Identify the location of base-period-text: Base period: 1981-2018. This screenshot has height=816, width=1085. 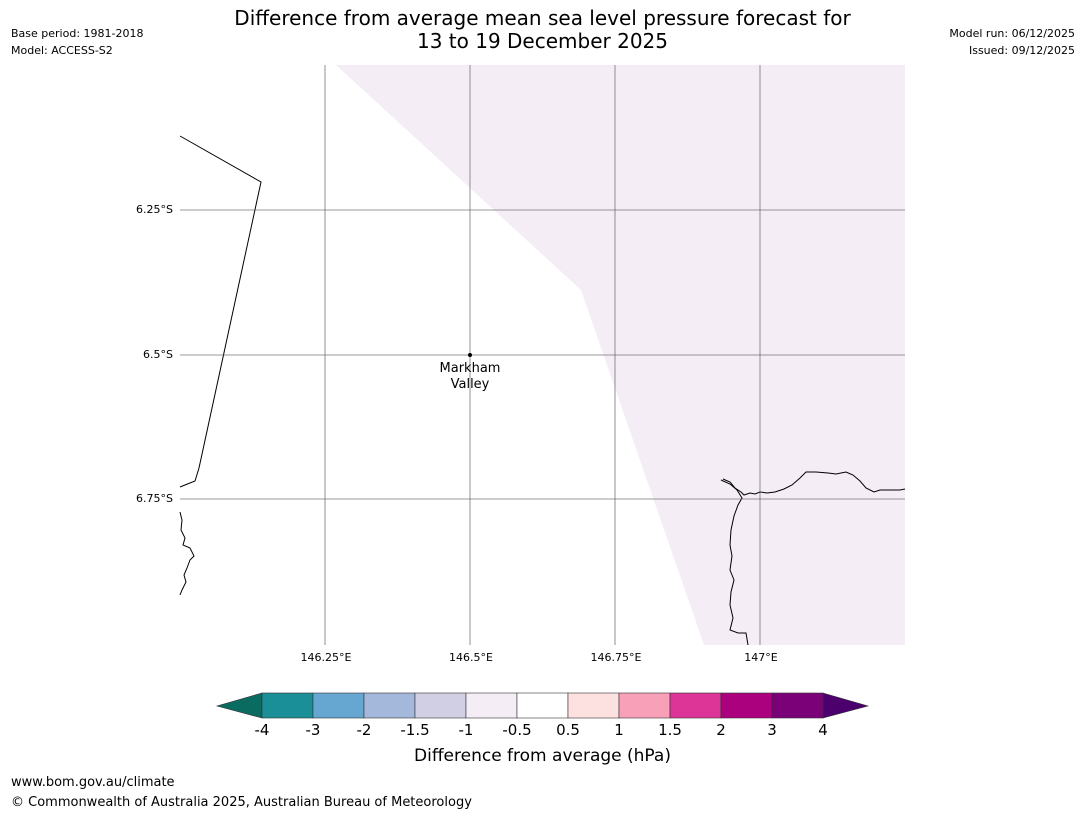
(77, 33).